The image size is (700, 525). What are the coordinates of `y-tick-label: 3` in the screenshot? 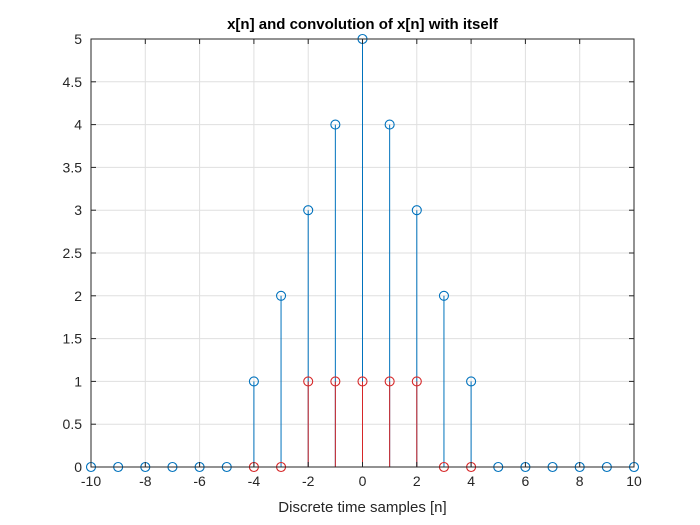 It's located at (78, 210).